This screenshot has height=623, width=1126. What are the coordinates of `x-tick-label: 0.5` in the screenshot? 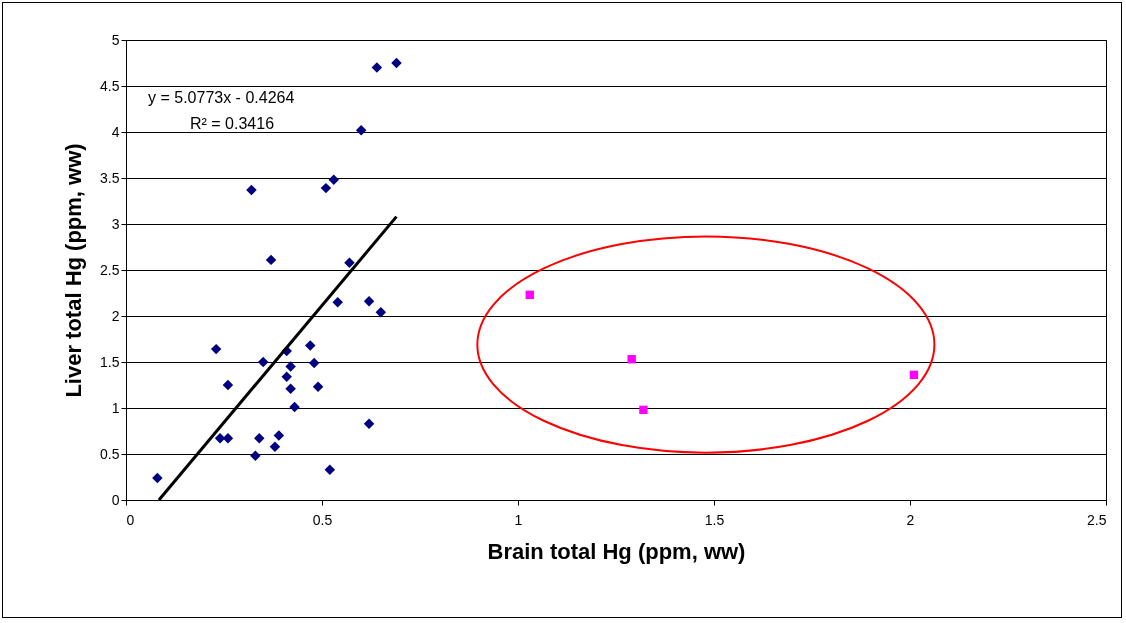 It's located at (322, 519).